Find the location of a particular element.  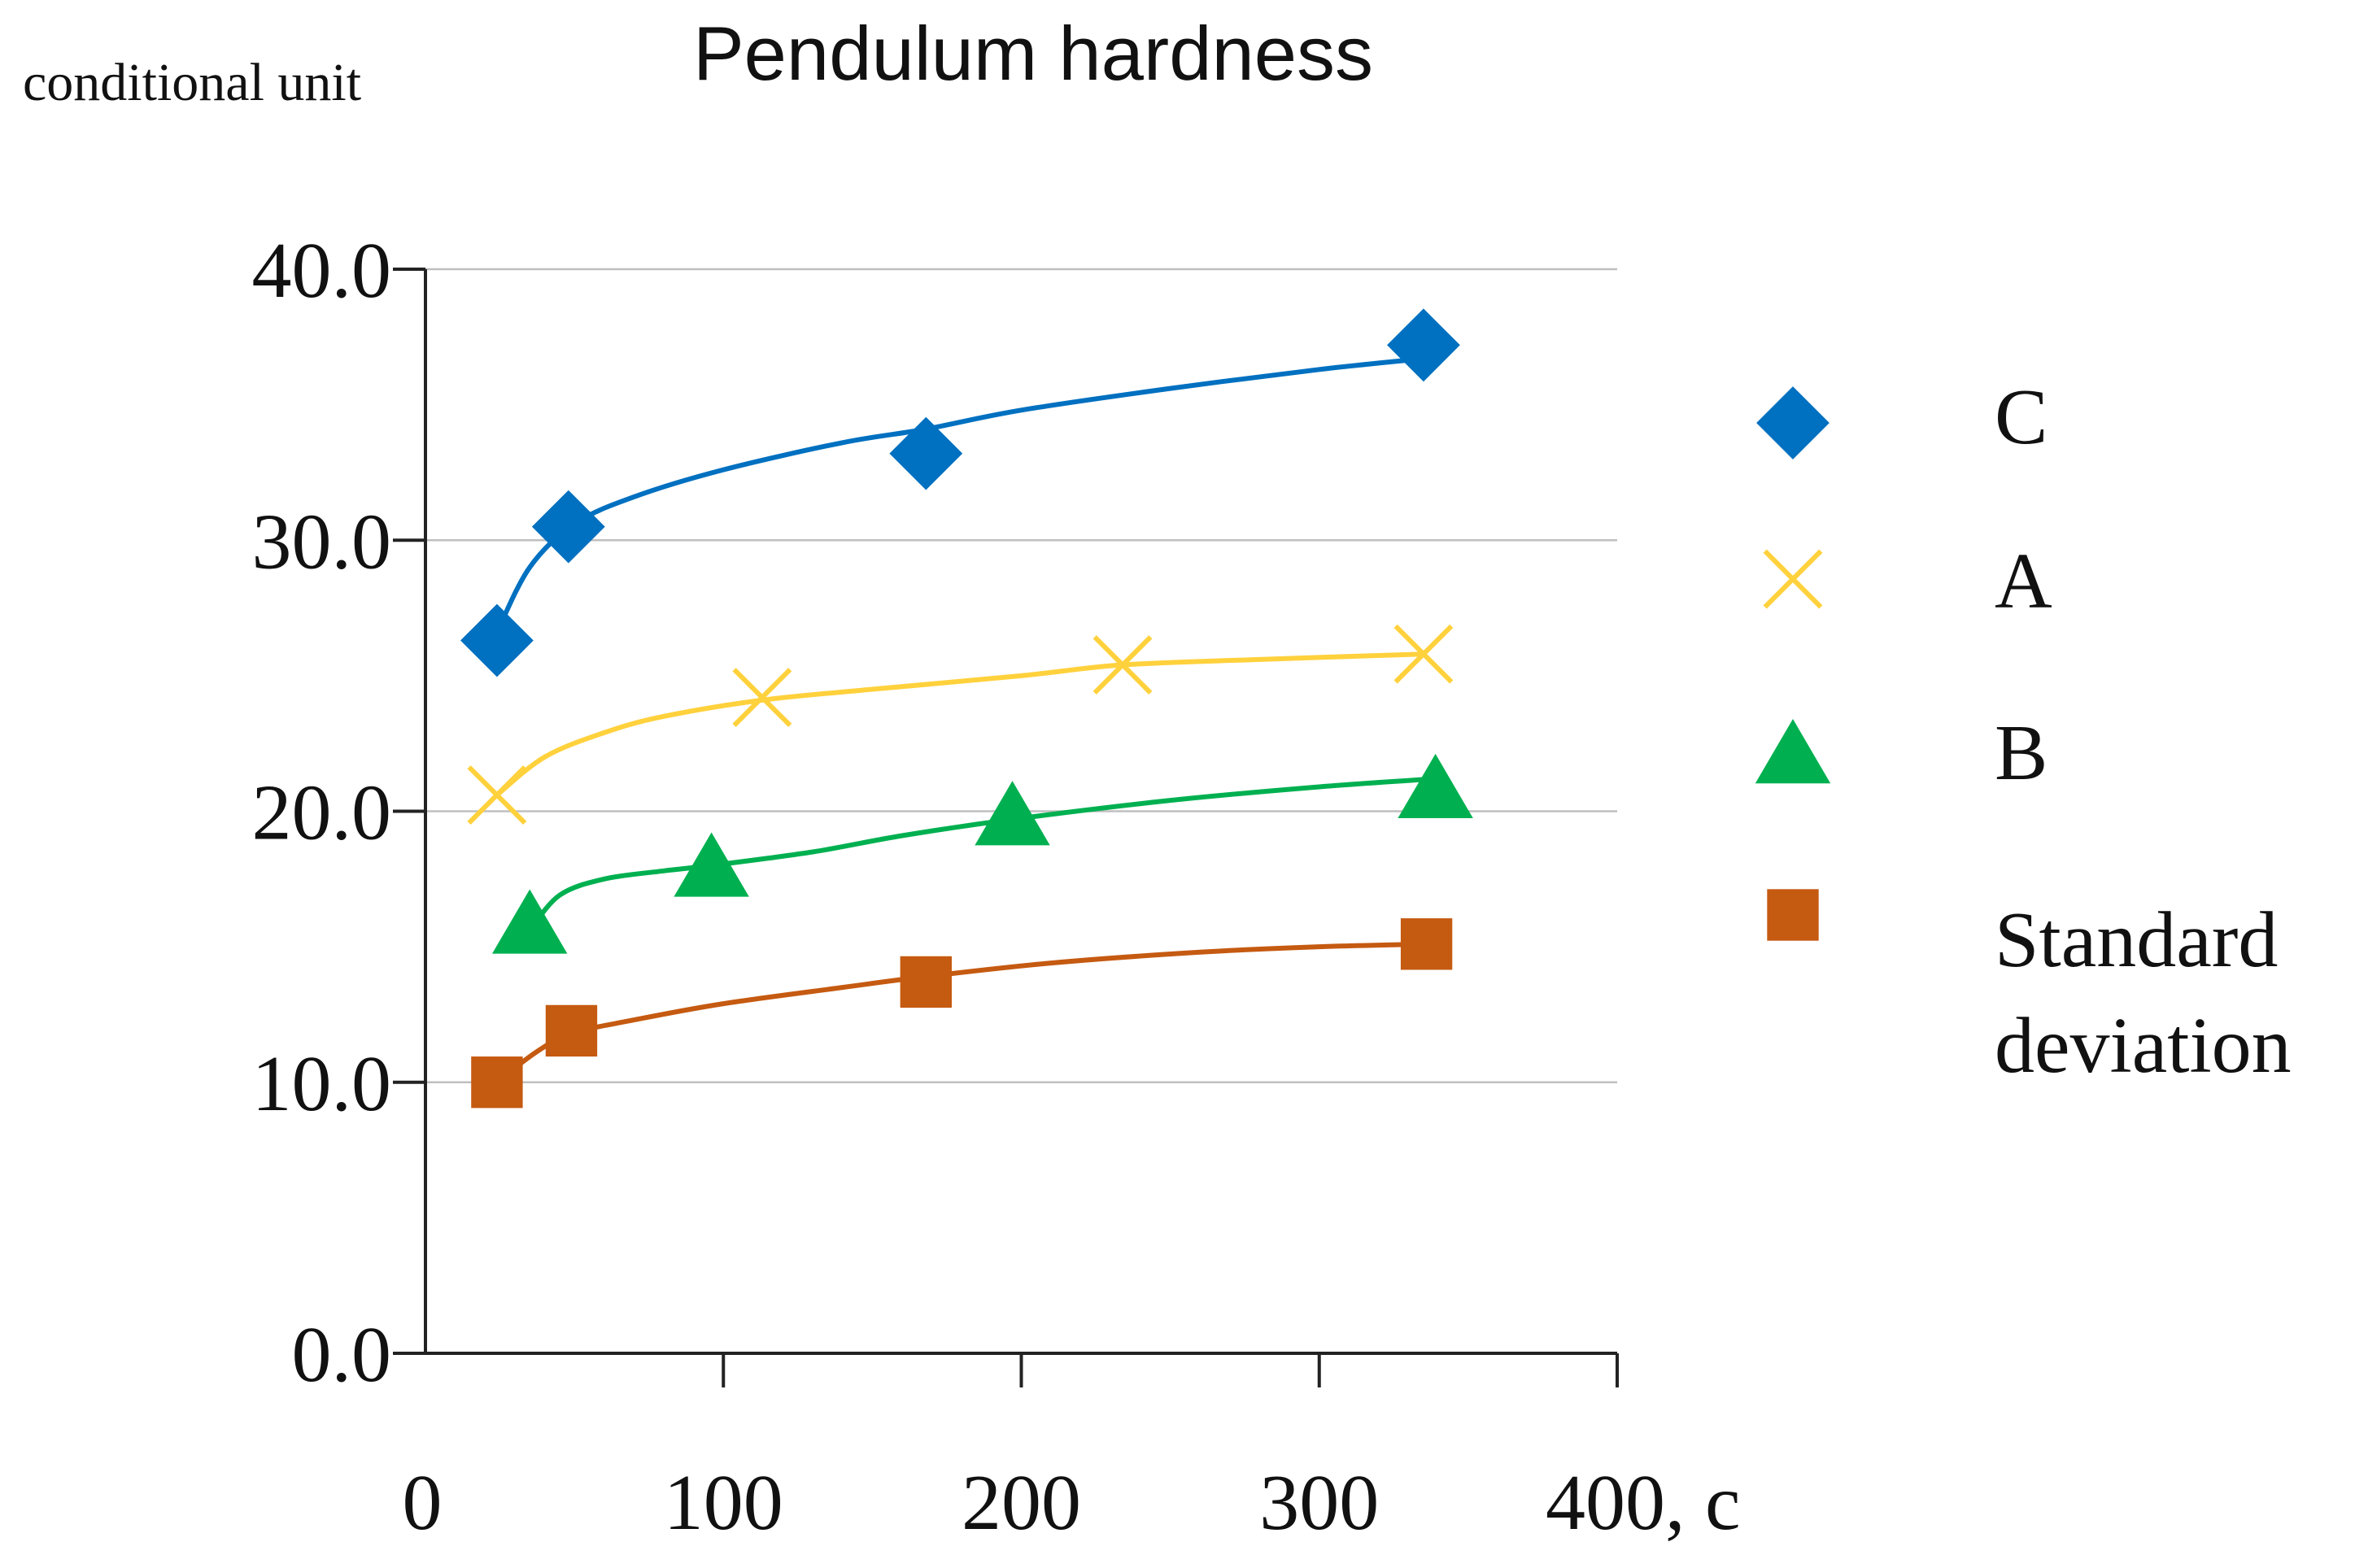

y-tick-label: 0.0 is located at coordinates (342, 1355).